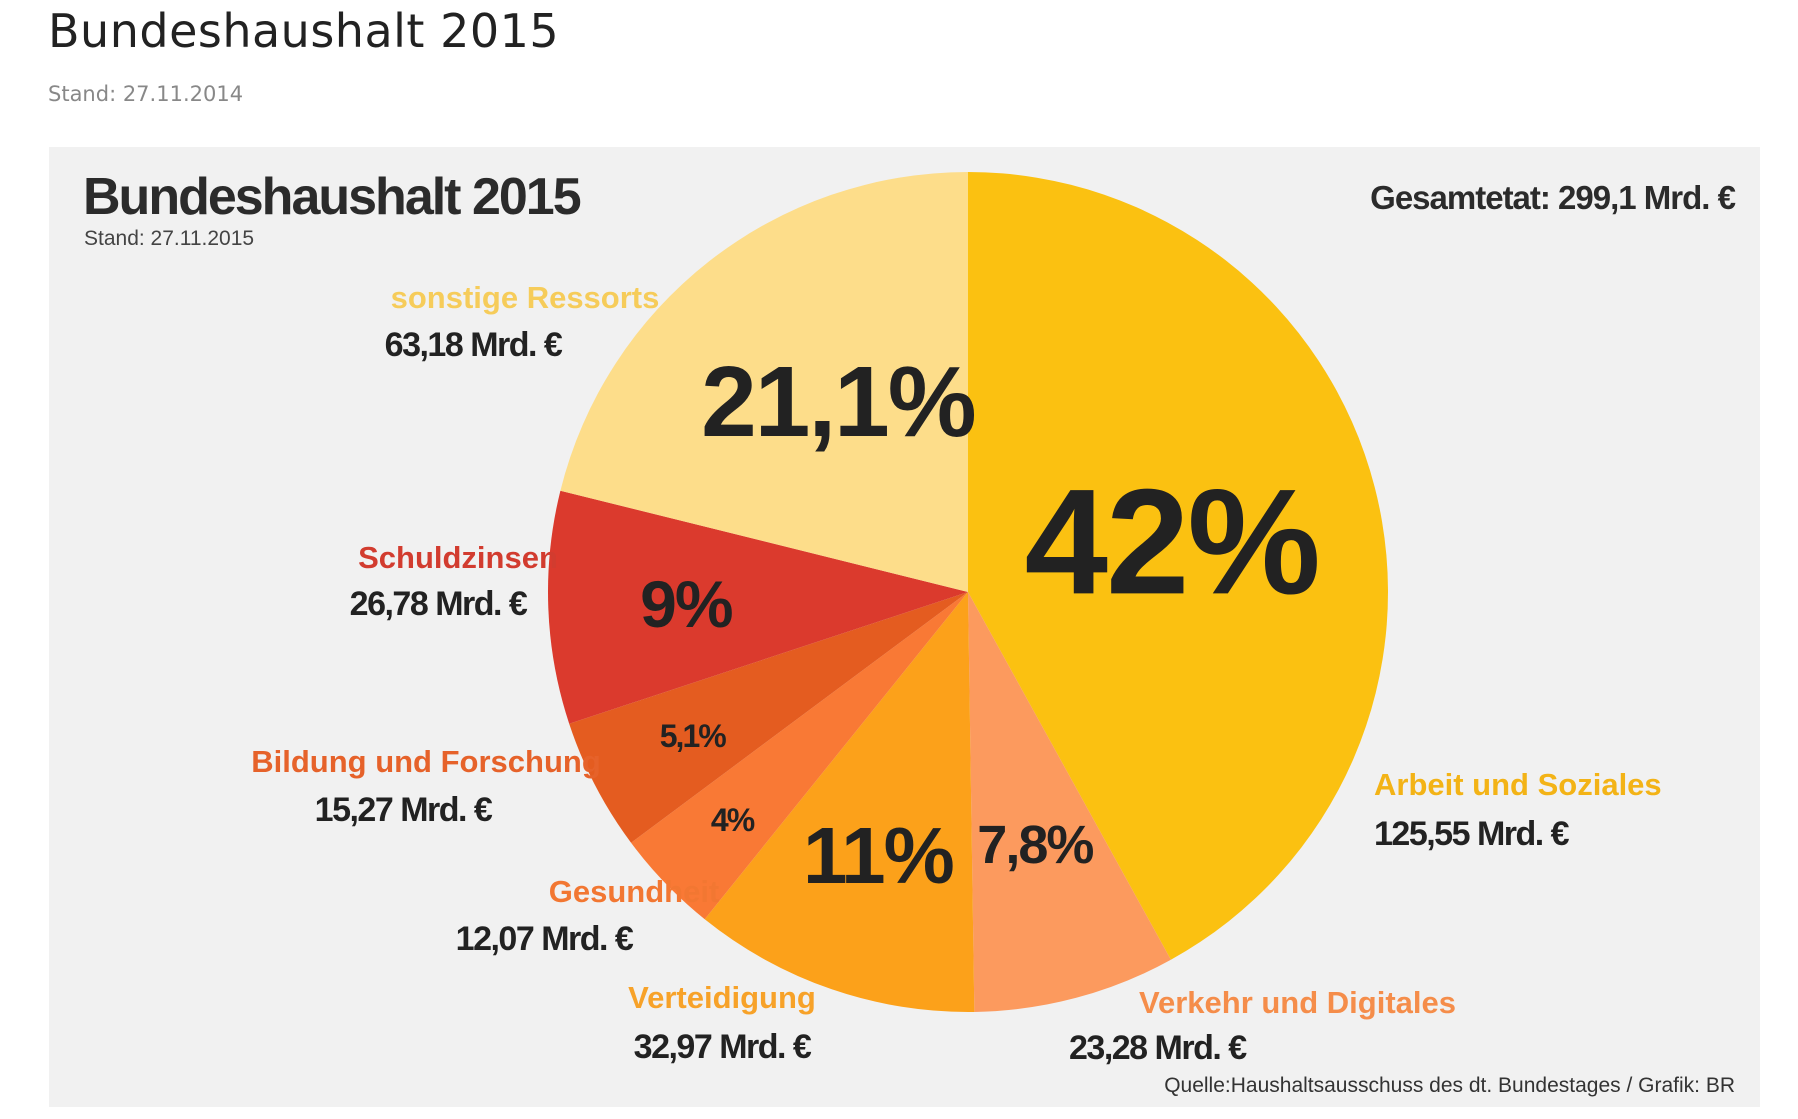  I want to click on pie-slice-verteidigung, so click(839, 802).